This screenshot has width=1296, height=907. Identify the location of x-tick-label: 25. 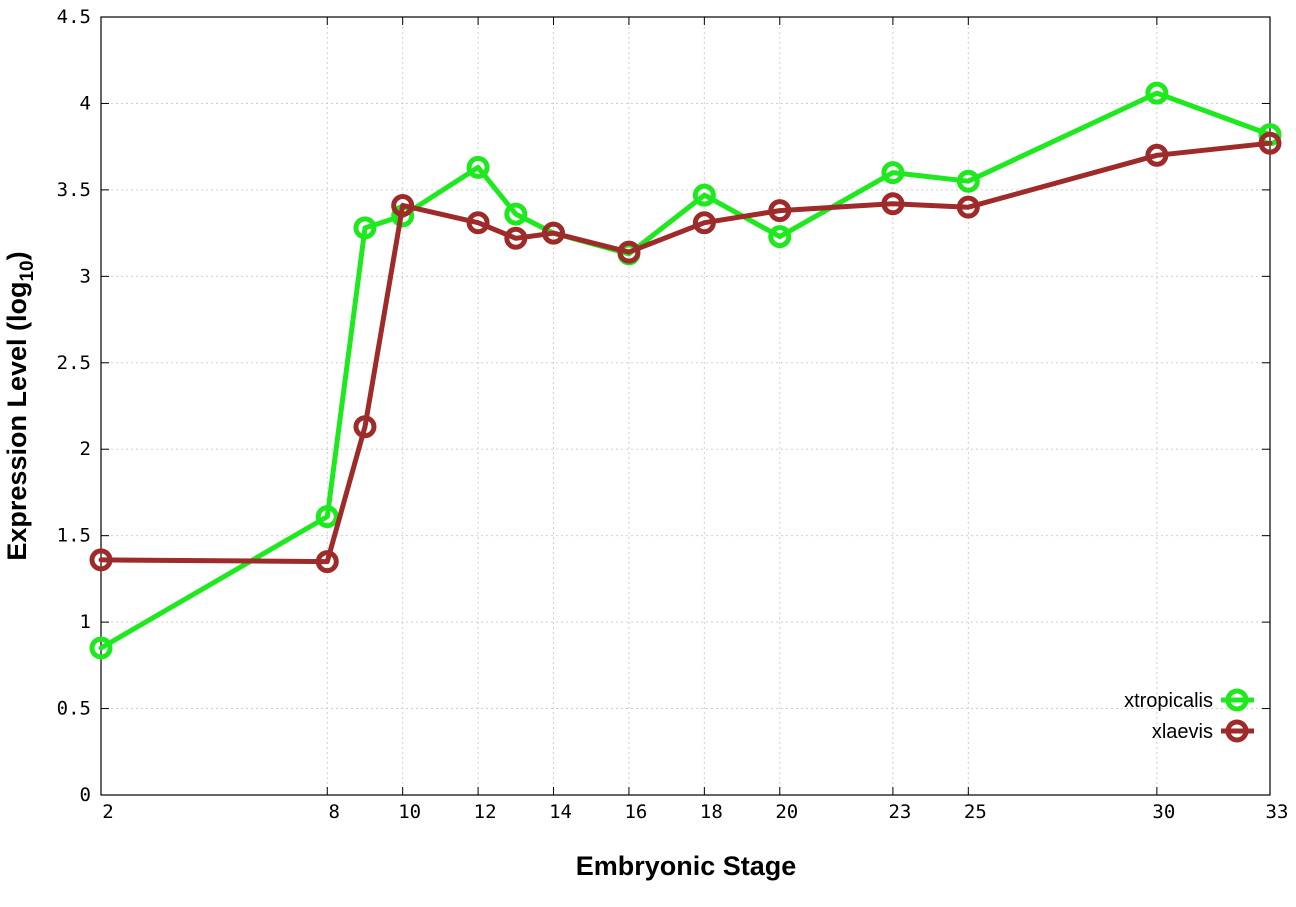
(975, 812).